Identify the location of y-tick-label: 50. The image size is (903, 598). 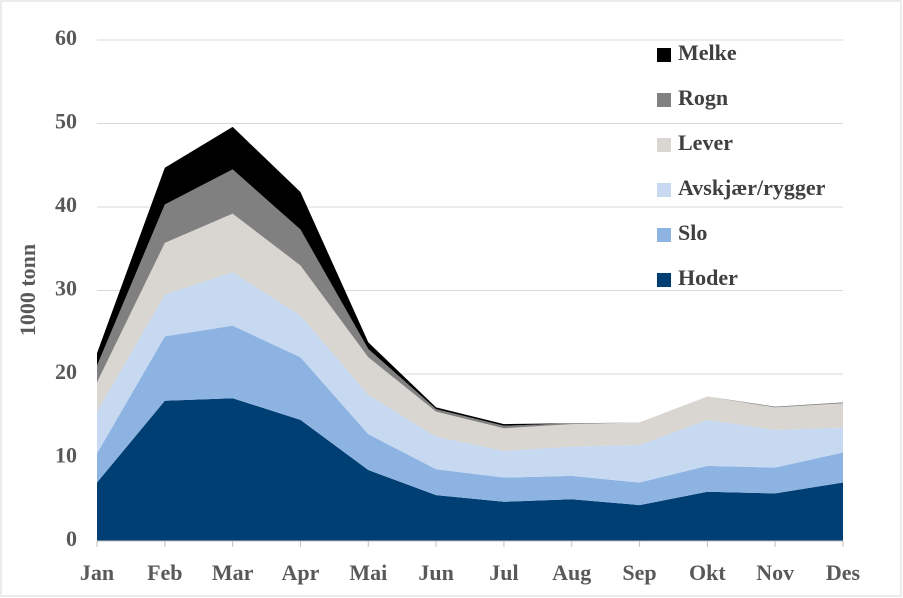
(66, 121).